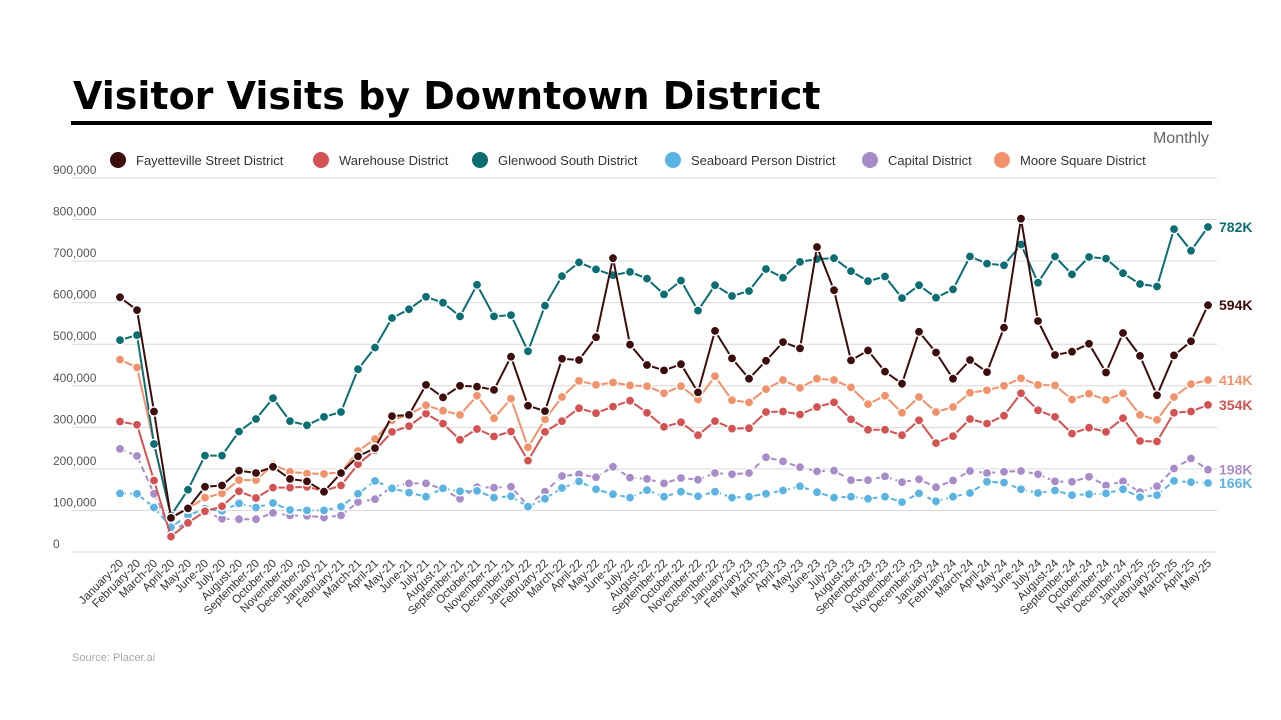  Describe the element at coordinates (1235, 380) in the screenshot. I see `end-label-moore-square-district: 414K` at that location.